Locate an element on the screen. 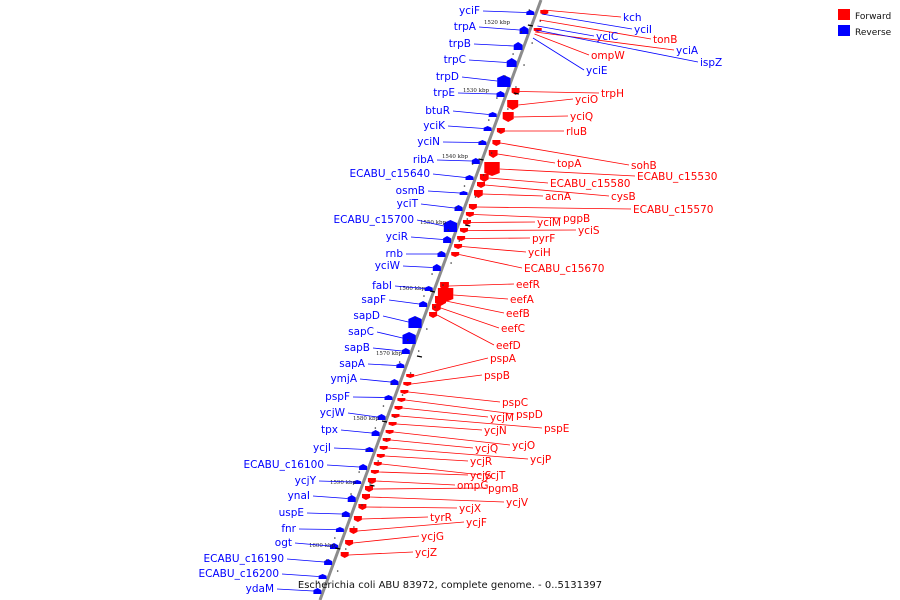 Image resolution: width=900 pixels, height=600 pixels. scale-tick-label: 1530 kbp is located at coordinates (476, 91).